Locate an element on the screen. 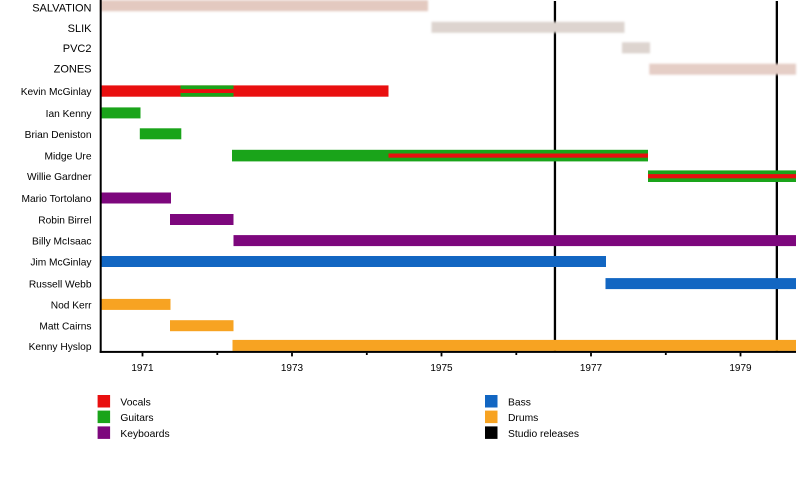 The width and height of the screenshot is (800, 482). svg-text: Russell Webb is located at coordinates (60, 284).